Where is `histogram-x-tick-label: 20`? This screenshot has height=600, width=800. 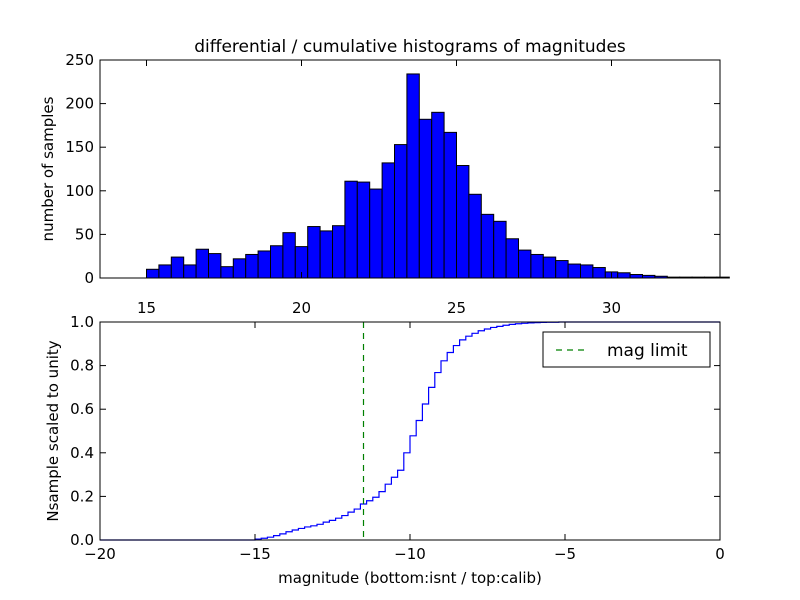
histogram-x-tick-label: 20 is located at coordinates (301, 308).